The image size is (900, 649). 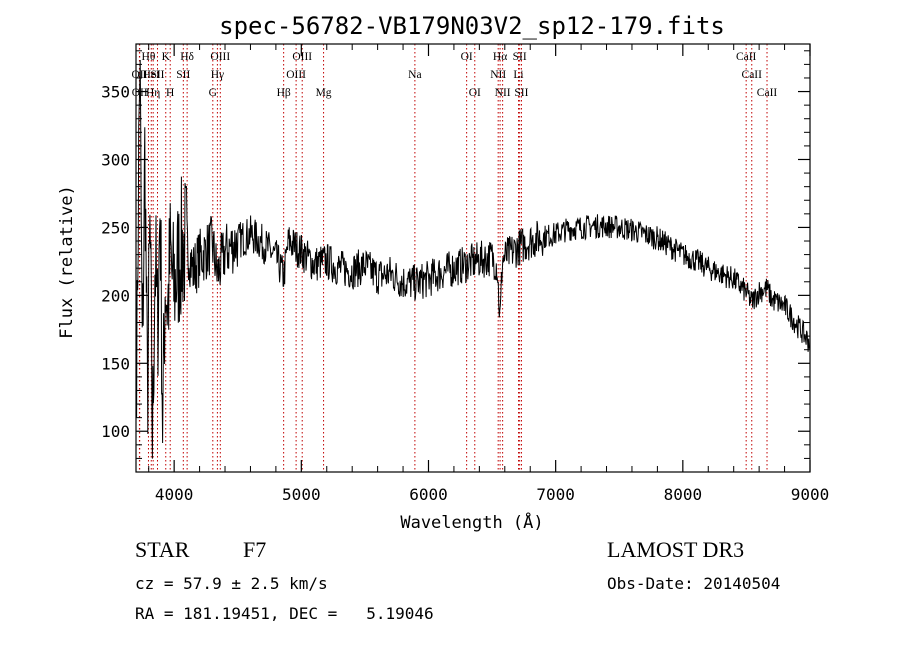 What do you see at coordinates (166, 57) in the screenshot?
I see `line-label: K` at bounding box center [166, 57].